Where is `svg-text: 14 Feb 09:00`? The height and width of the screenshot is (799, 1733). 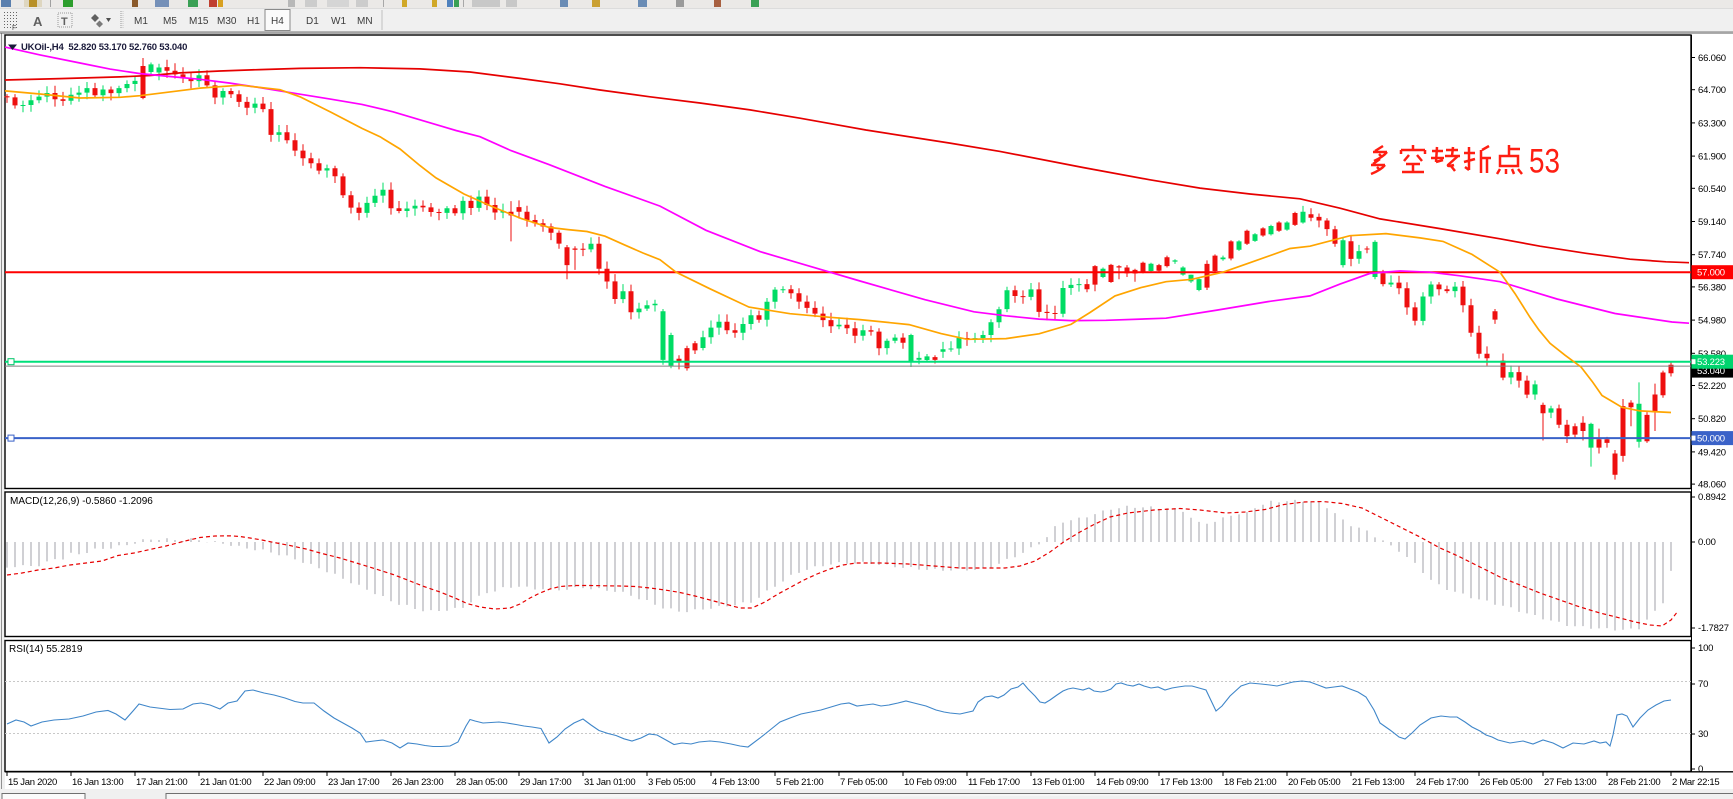 svg-text: 14 Feb 09:00 is located at coordinates (1122, 782).